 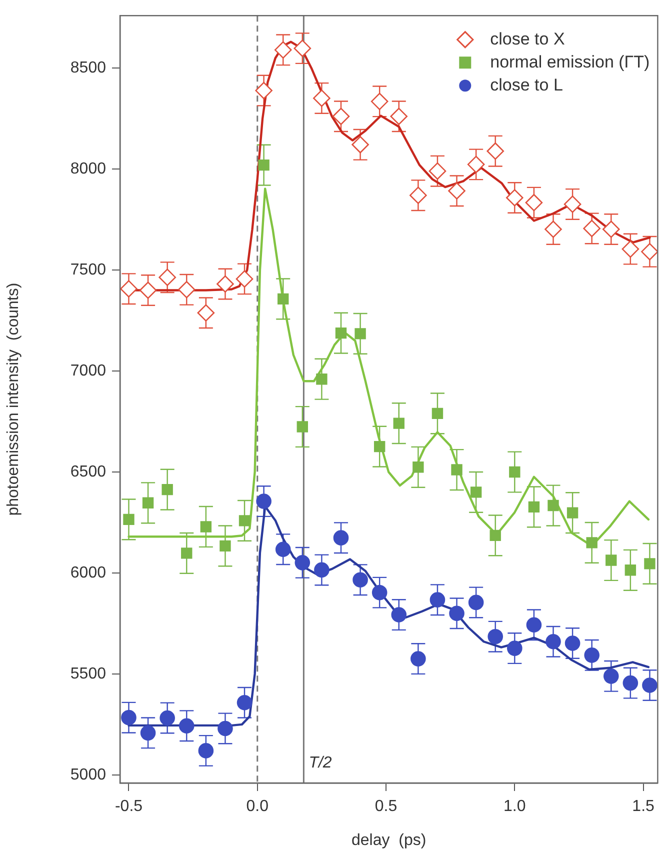 I want to click on x-tick-label: 0.5, so click(x=386, y=807).